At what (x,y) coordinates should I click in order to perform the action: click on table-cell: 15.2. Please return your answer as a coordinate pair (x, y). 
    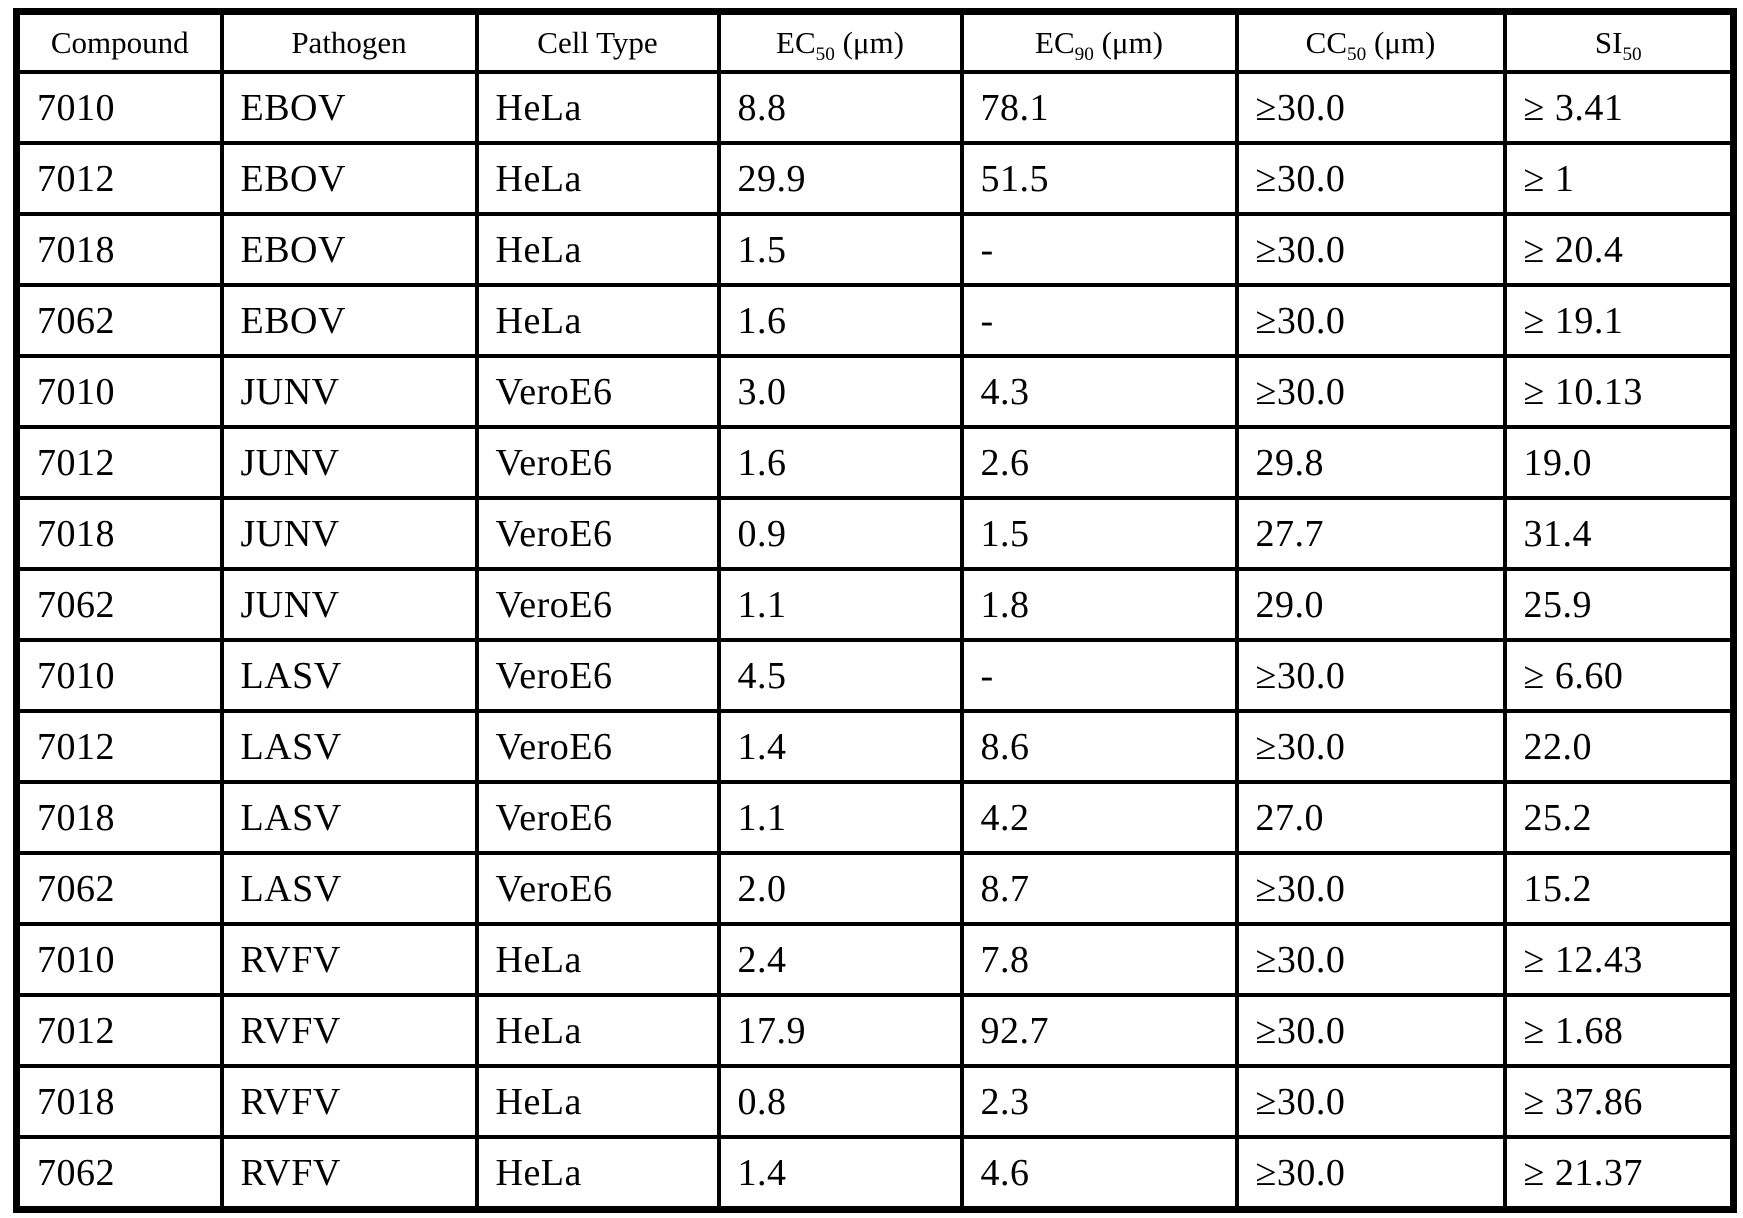
    Looking at the image, I should click on (1619, 888).